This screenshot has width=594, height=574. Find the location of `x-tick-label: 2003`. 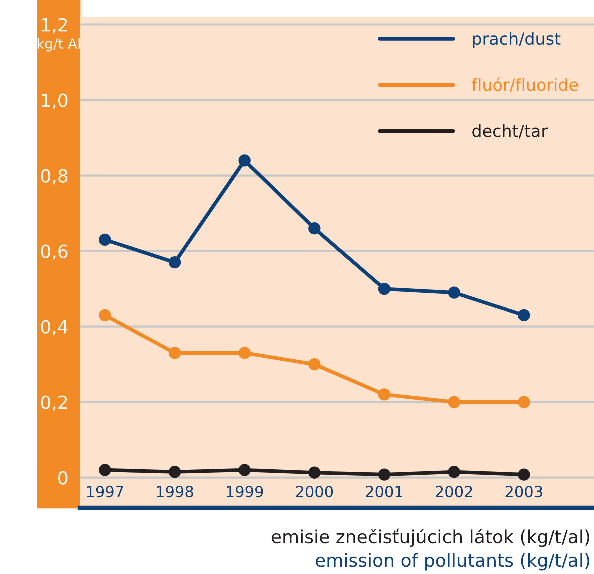

x-tick-label: 2003 is located at coordinates (524, 492).